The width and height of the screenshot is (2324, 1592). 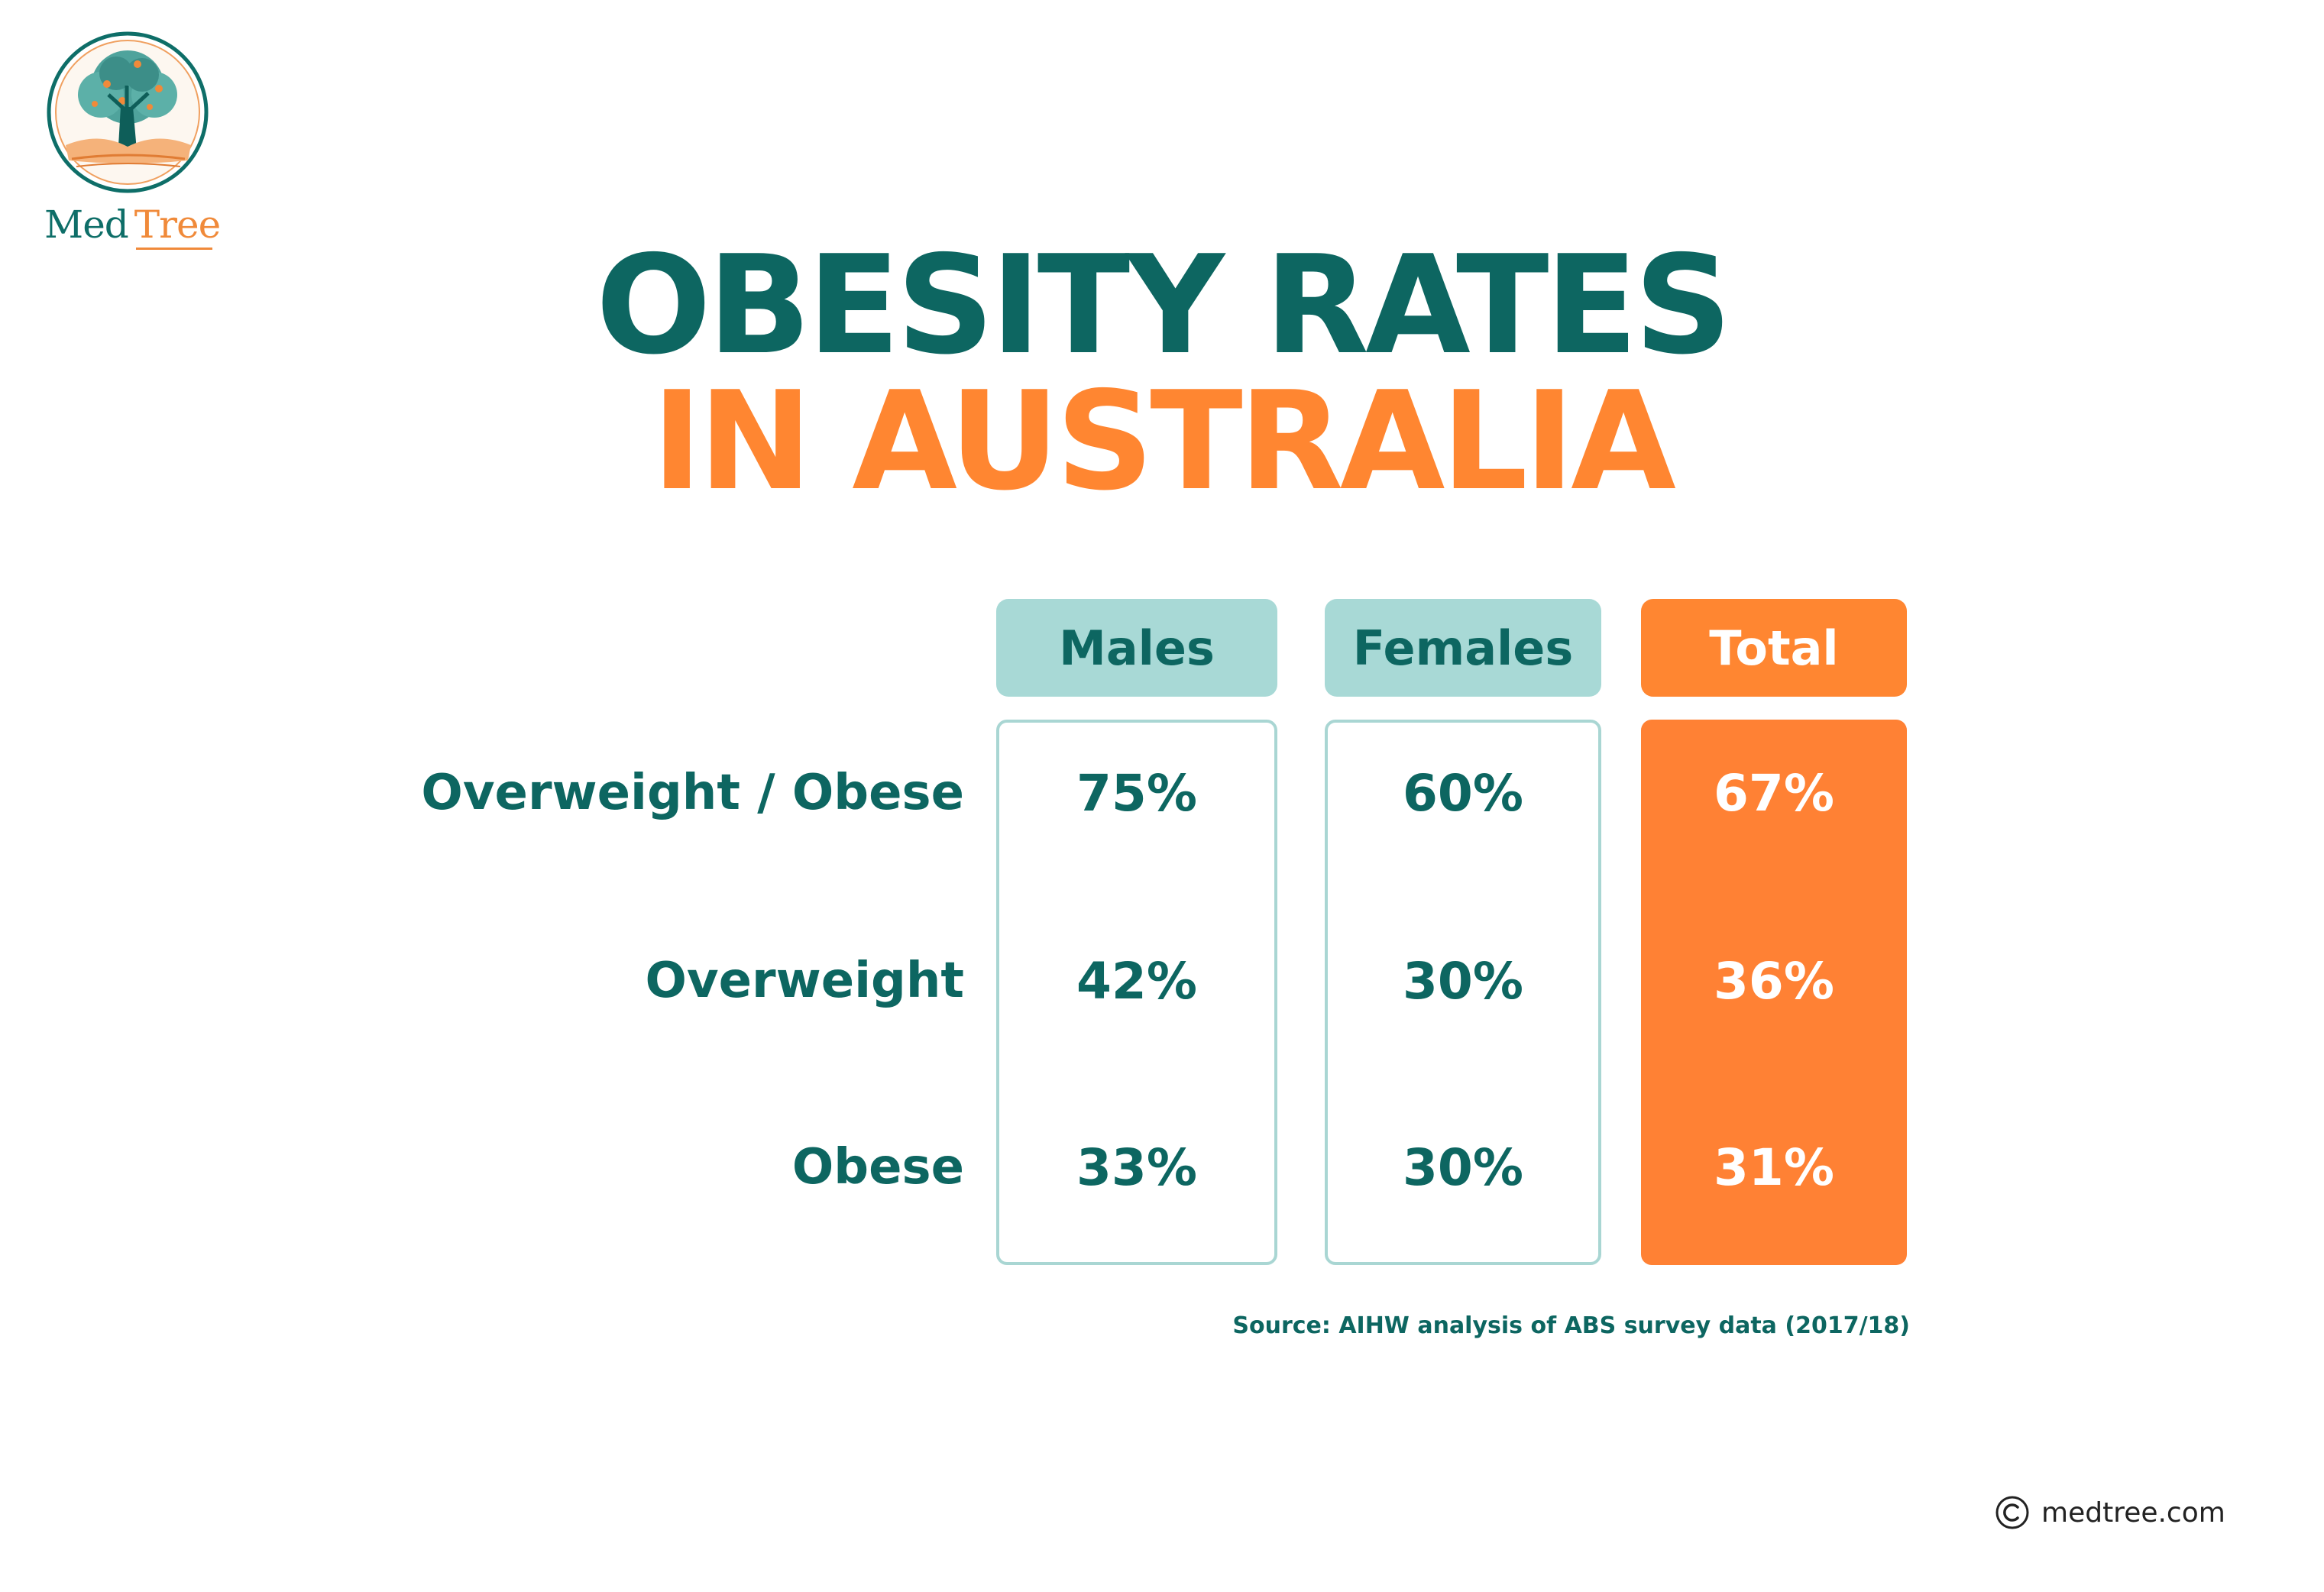 I want to click on column-header-total: Total, so click(x=1774, y=648).